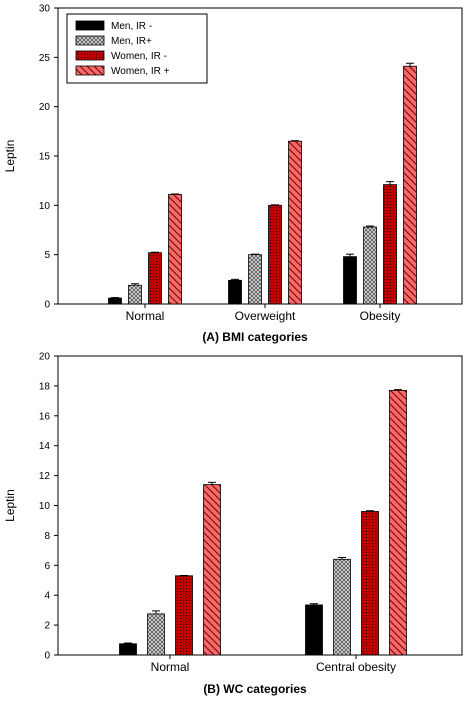  Describe the element at coordinates (45, 446) in the screenshot. I see `y-tick-label: 14` at that location.